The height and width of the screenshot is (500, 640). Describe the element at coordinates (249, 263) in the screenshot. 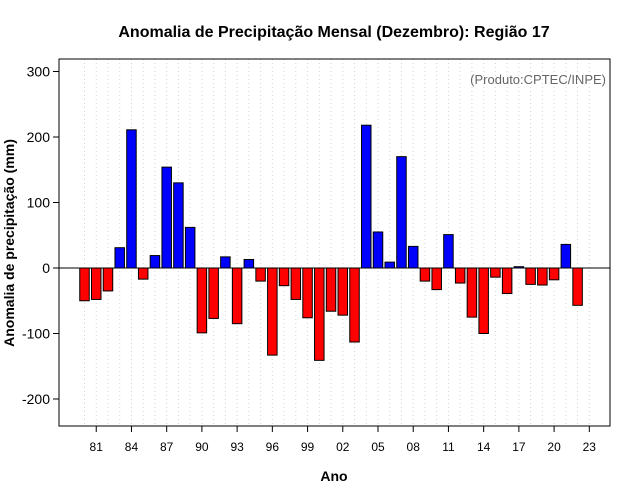

I see `bar-1994` at that location.